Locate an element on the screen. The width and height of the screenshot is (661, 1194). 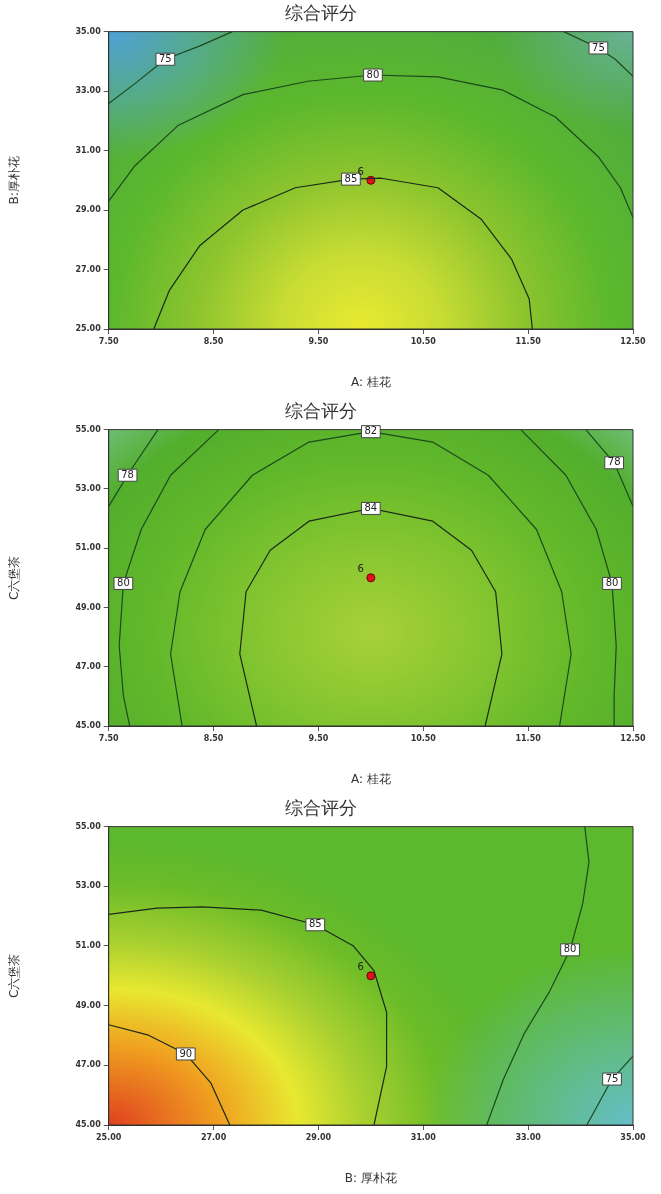
y-tick-label: 31.00 is located at coordinates (88, 150).